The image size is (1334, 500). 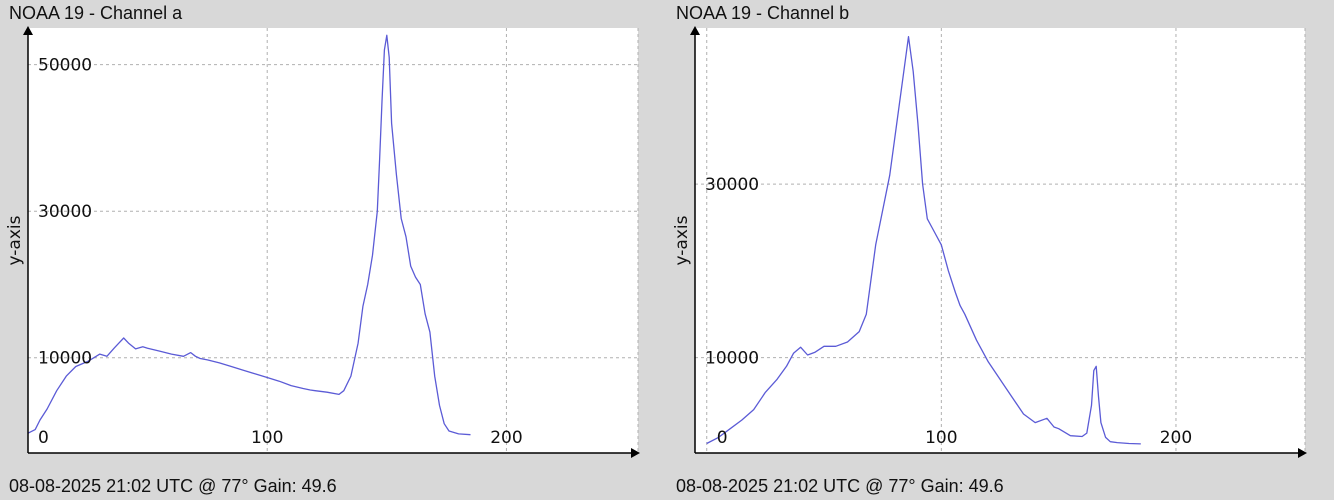 What do you see at coordinates (65, 66) in the screenshot?
I see `y-tick-label: 50000` at bounding box center [65, 66].